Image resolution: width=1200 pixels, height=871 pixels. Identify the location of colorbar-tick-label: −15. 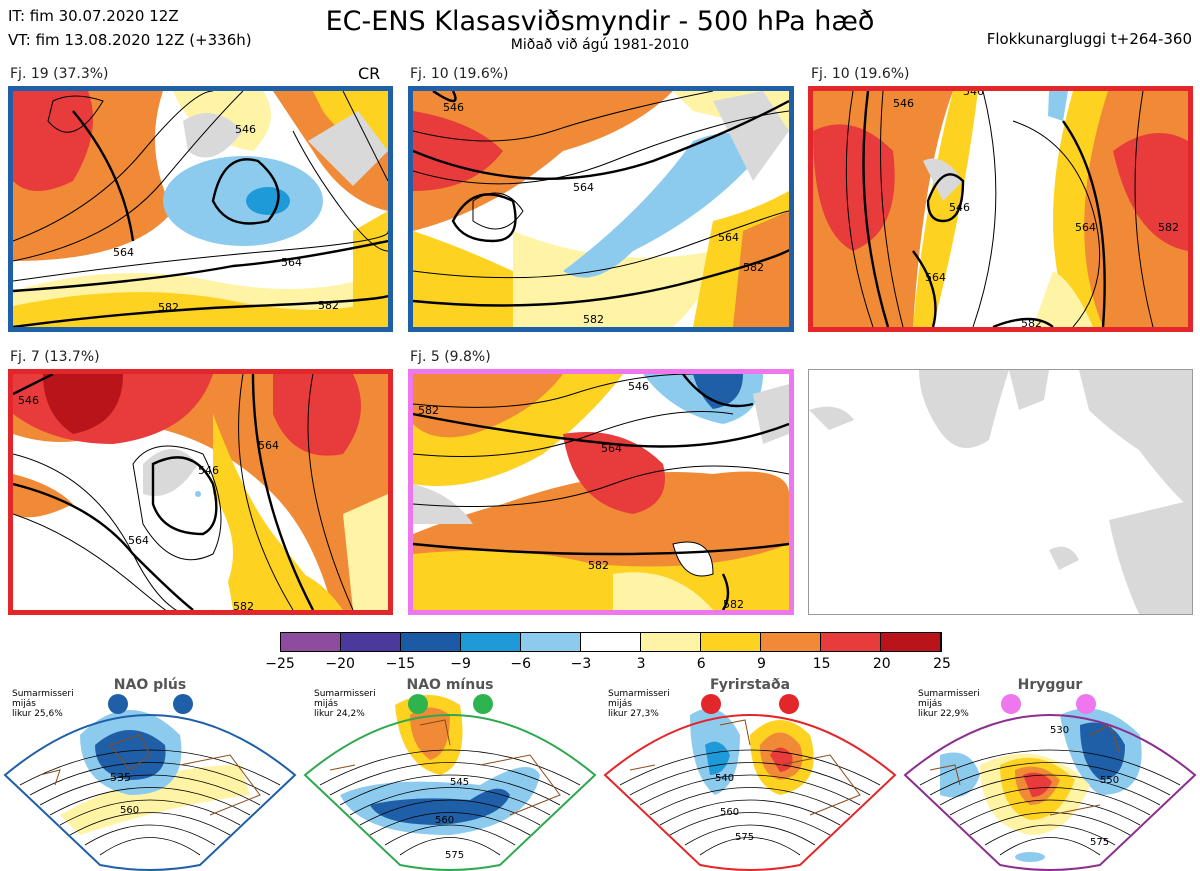
(400, 664).